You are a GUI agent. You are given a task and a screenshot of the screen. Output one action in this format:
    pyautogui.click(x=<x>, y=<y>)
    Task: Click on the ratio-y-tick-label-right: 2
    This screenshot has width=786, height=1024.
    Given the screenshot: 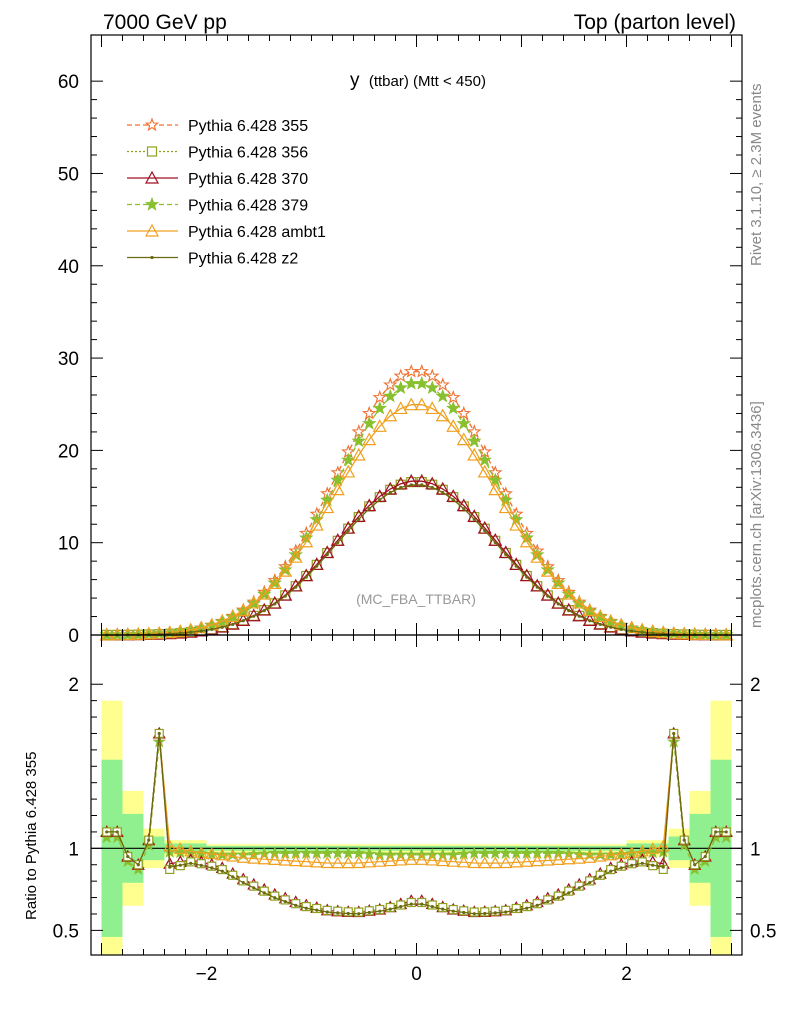 What is the action you would take?
    pyautogui.click(x=755, y=685)
    